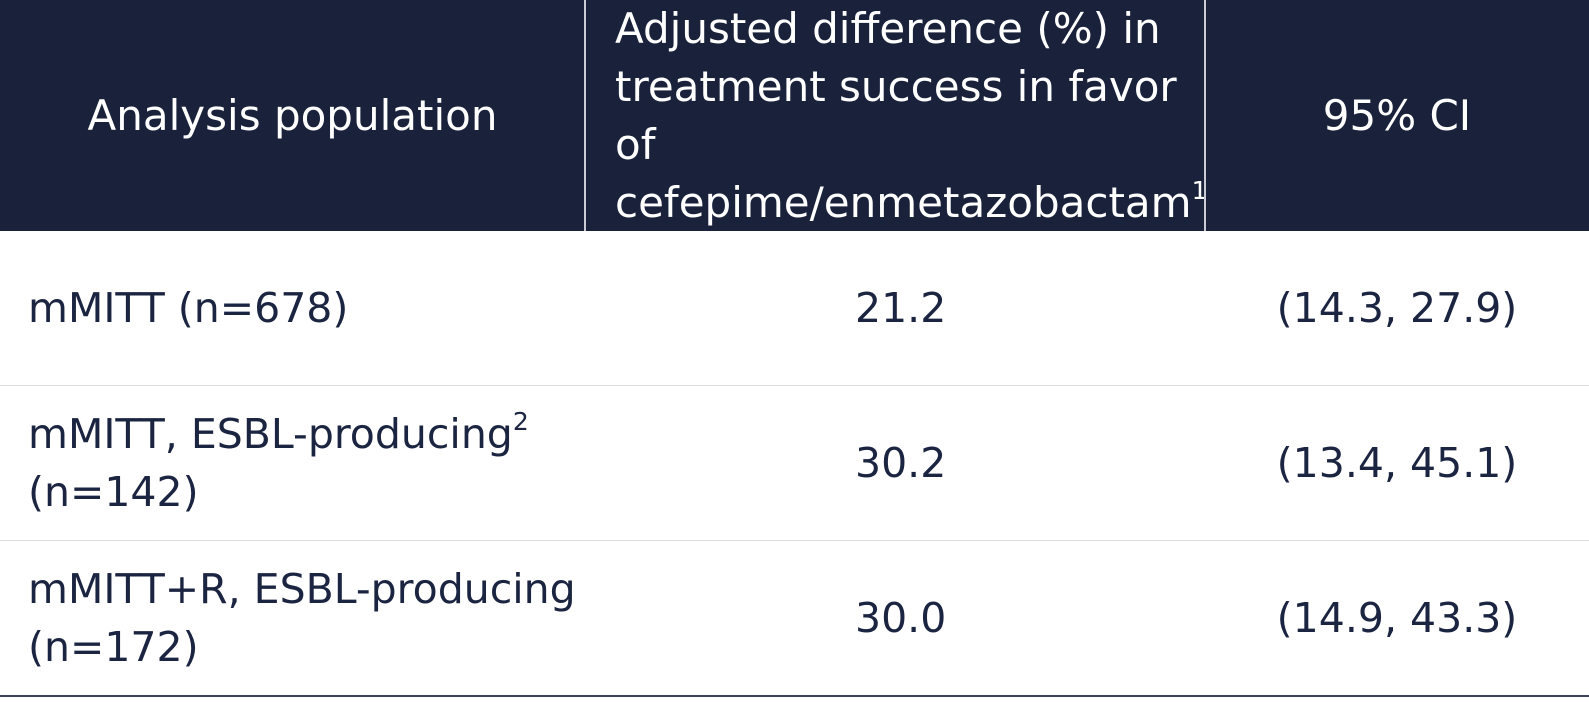 Image resolution: width=1589 pixels, height=703 pixels. I want to click on header-95-ci: 95% CI, so click(1397, 115).